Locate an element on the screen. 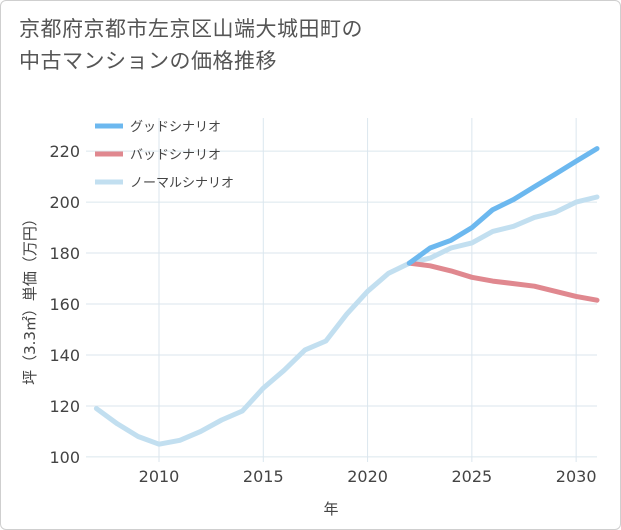 The width and height of the screenshot is (621, 530). y-tick-labels: 100 120 140 160 180 200 220 is located at coordinates (64, 304).